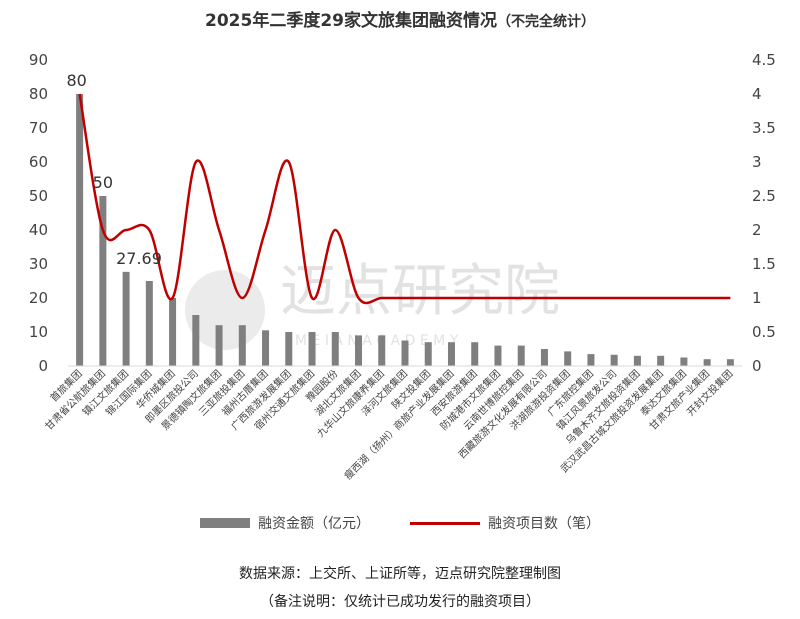  What do you see at coordinates (103, 182) in the screenshot?
I see `data-label-1: 50` at bounding box center [103, 182].